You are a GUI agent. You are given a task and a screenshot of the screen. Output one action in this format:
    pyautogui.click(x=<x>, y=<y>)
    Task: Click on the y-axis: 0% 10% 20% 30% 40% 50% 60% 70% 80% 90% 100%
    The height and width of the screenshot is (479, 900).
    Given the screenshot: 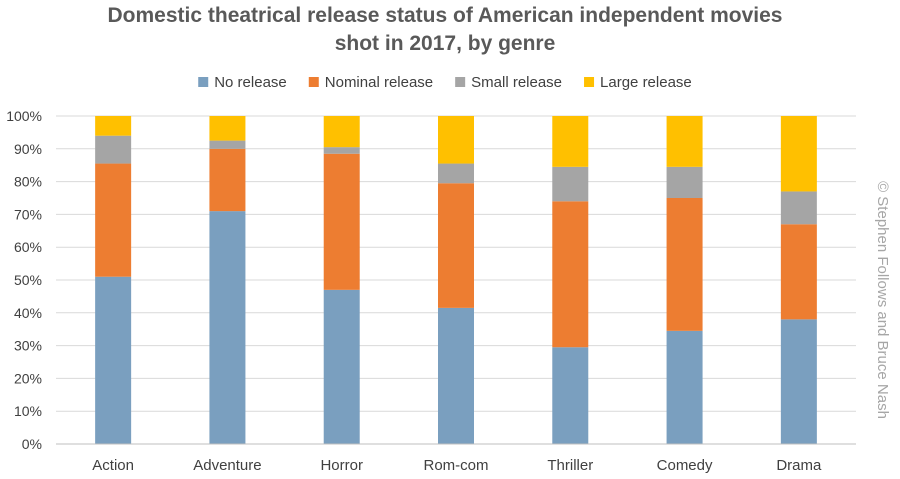 What is the action you would take?
    pyautogui.click(x=24, y=280)
    